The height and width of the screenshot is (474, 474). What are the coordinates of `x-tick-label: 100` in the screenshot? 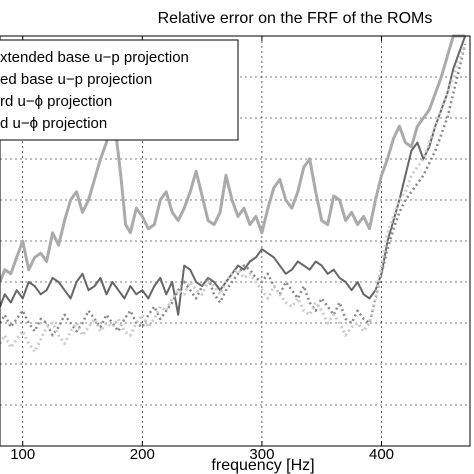 It's located at (22, 454).